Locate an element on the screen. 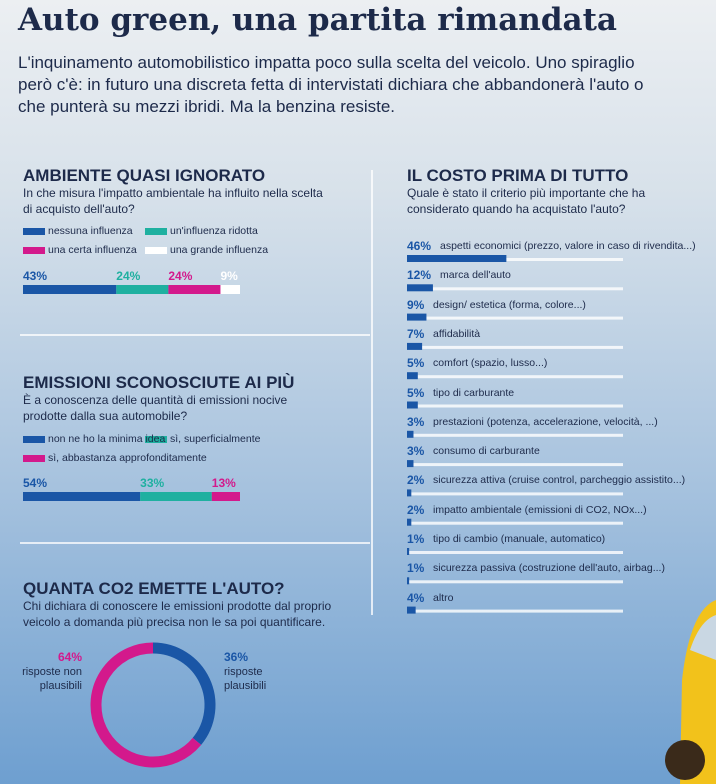 This screenshot has height=784, width=716. value-label: 54% is located at coordinates (35, 483).